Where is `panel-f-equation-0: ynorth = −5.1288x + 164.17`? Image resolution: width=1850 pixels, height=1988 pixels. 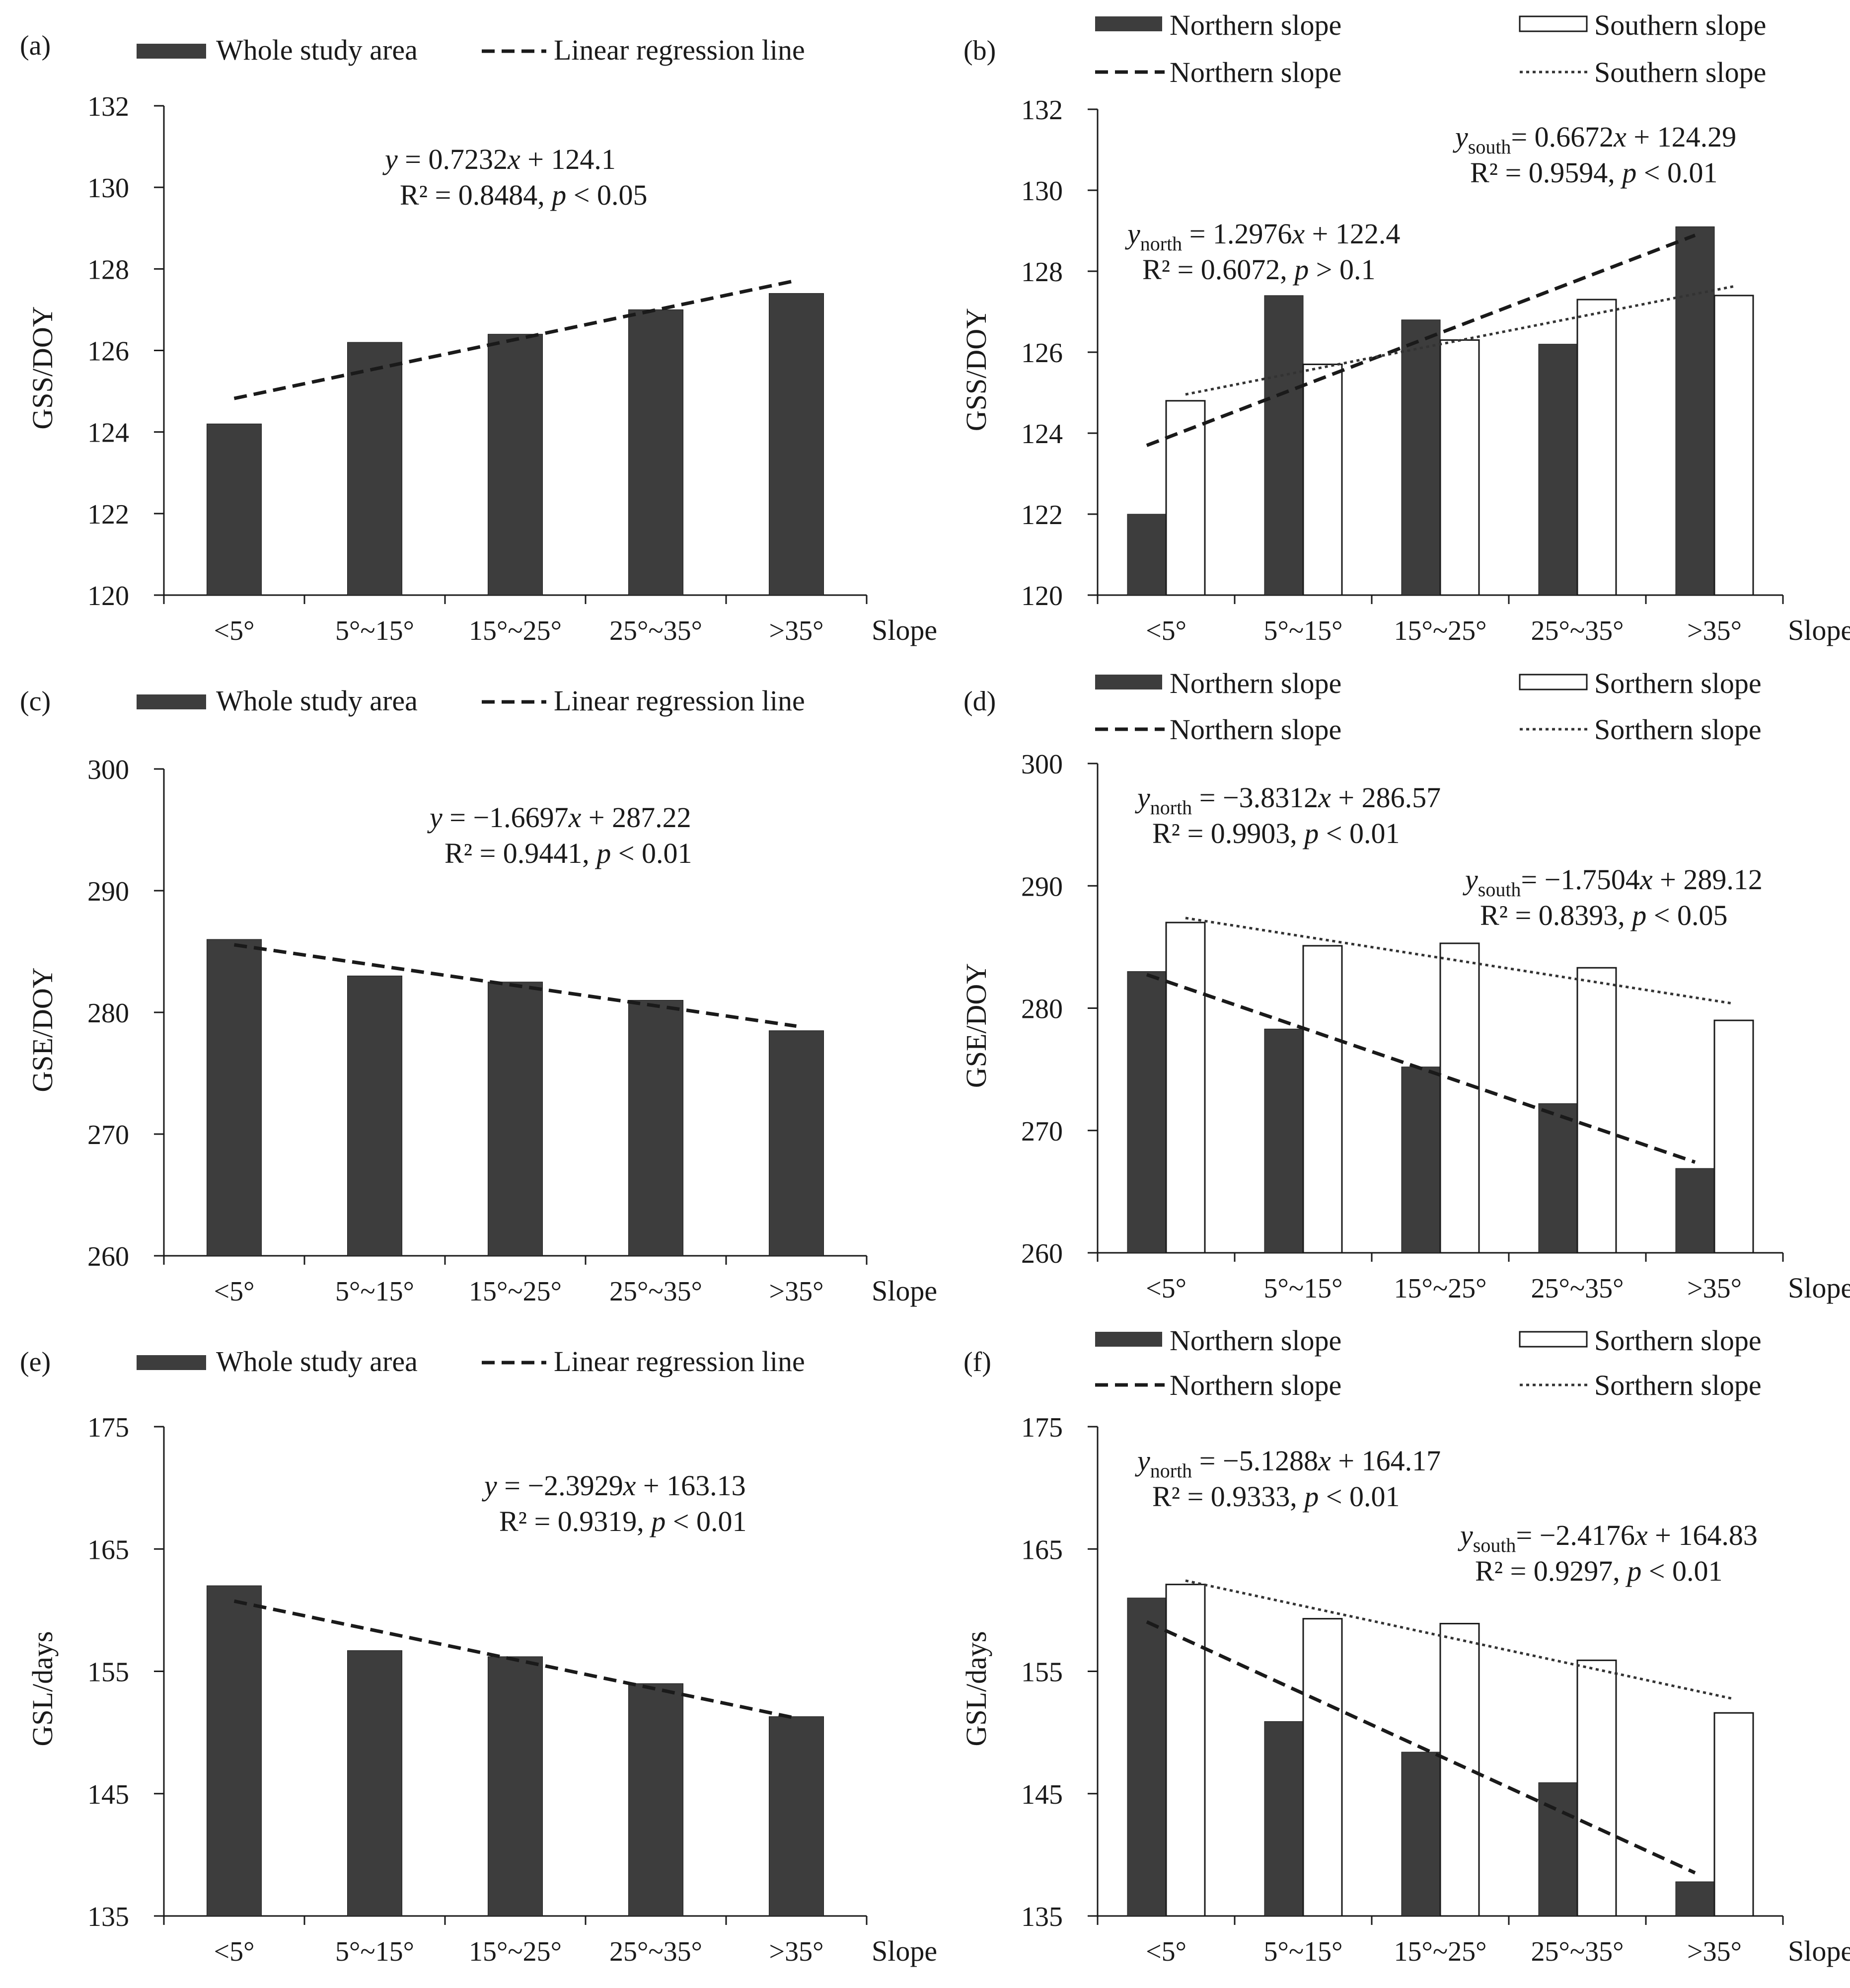
panel-f-equation-0: ynorth = −5.1288x + 164.17 is located at coordinates (1288, 1464).